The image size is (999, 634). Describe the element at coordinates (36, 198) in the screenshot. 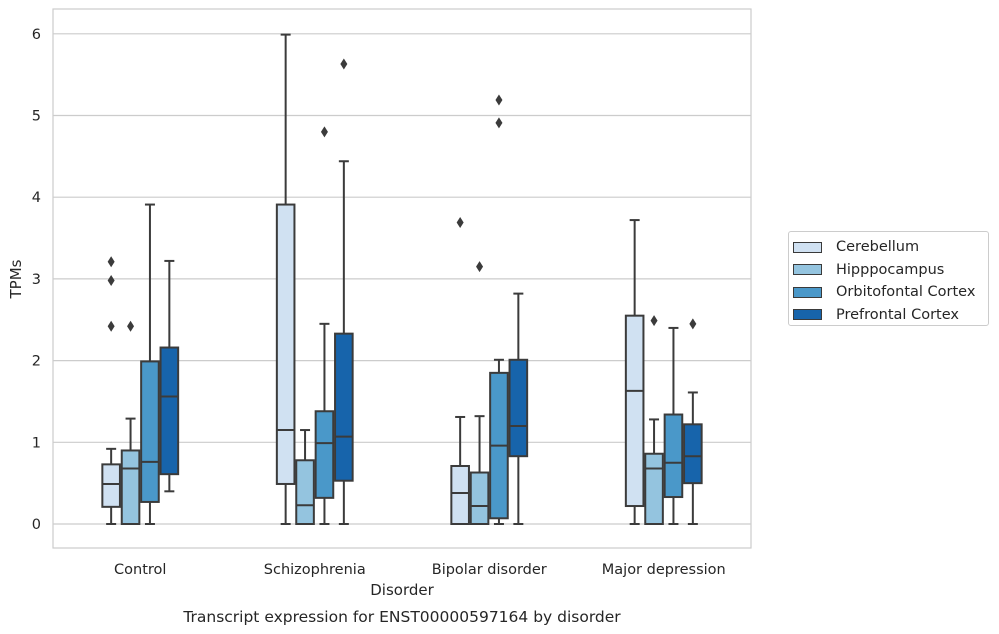

I see `y-tick-label: 4` at that location.